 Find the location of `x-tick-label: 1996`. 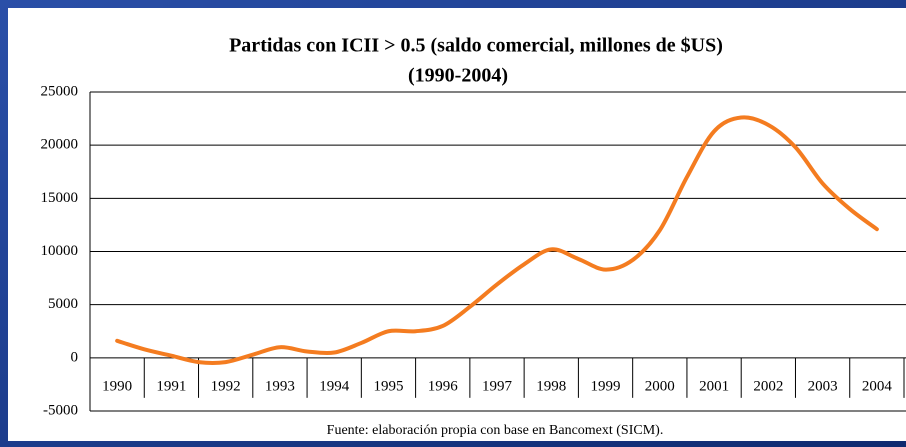

x-tick-label: 1996 is located at coordinates (443, 386).